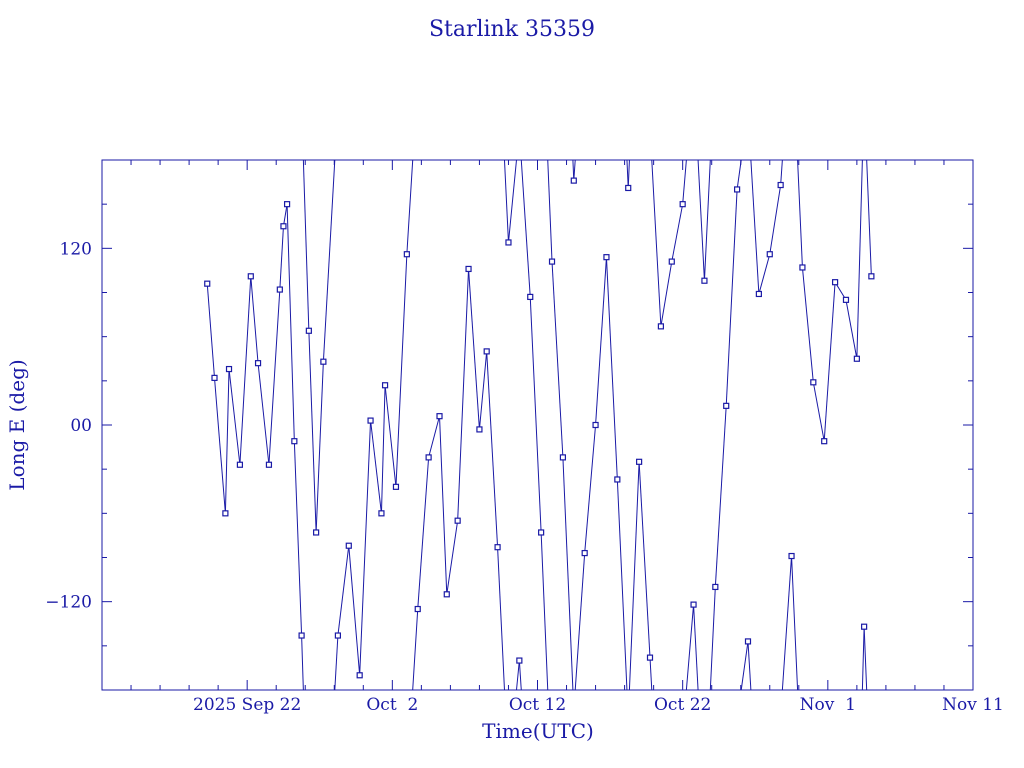 The width and height of the screenshot is (1024, 768). I want to click on y-axis-label: Long E (deg), so click(17, 424).